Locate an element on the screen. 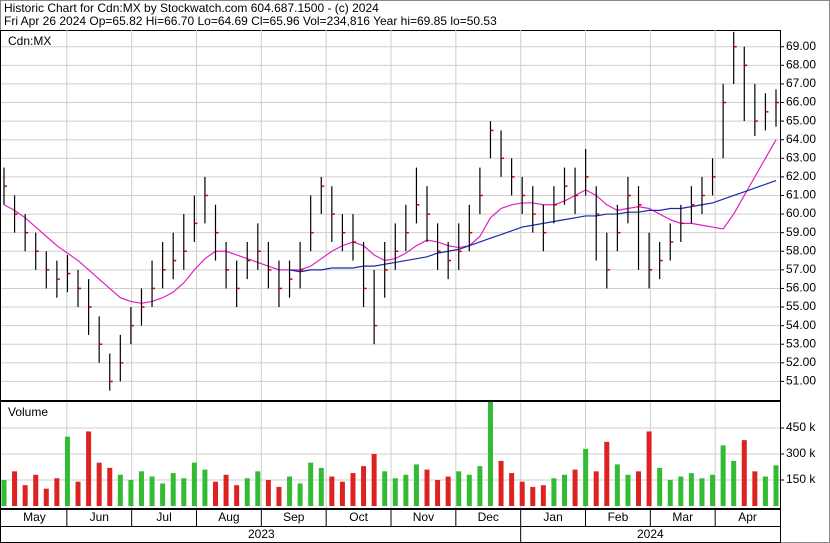 This screenshot has height=543, width=830. month-label: Jun is located at coordinates (99, 517).